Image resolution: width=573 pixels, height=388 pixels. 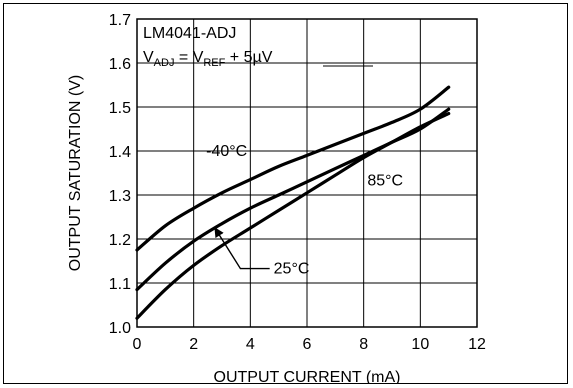 I want to click on y-tick-label: 1.4, so click(x=120, y=152).